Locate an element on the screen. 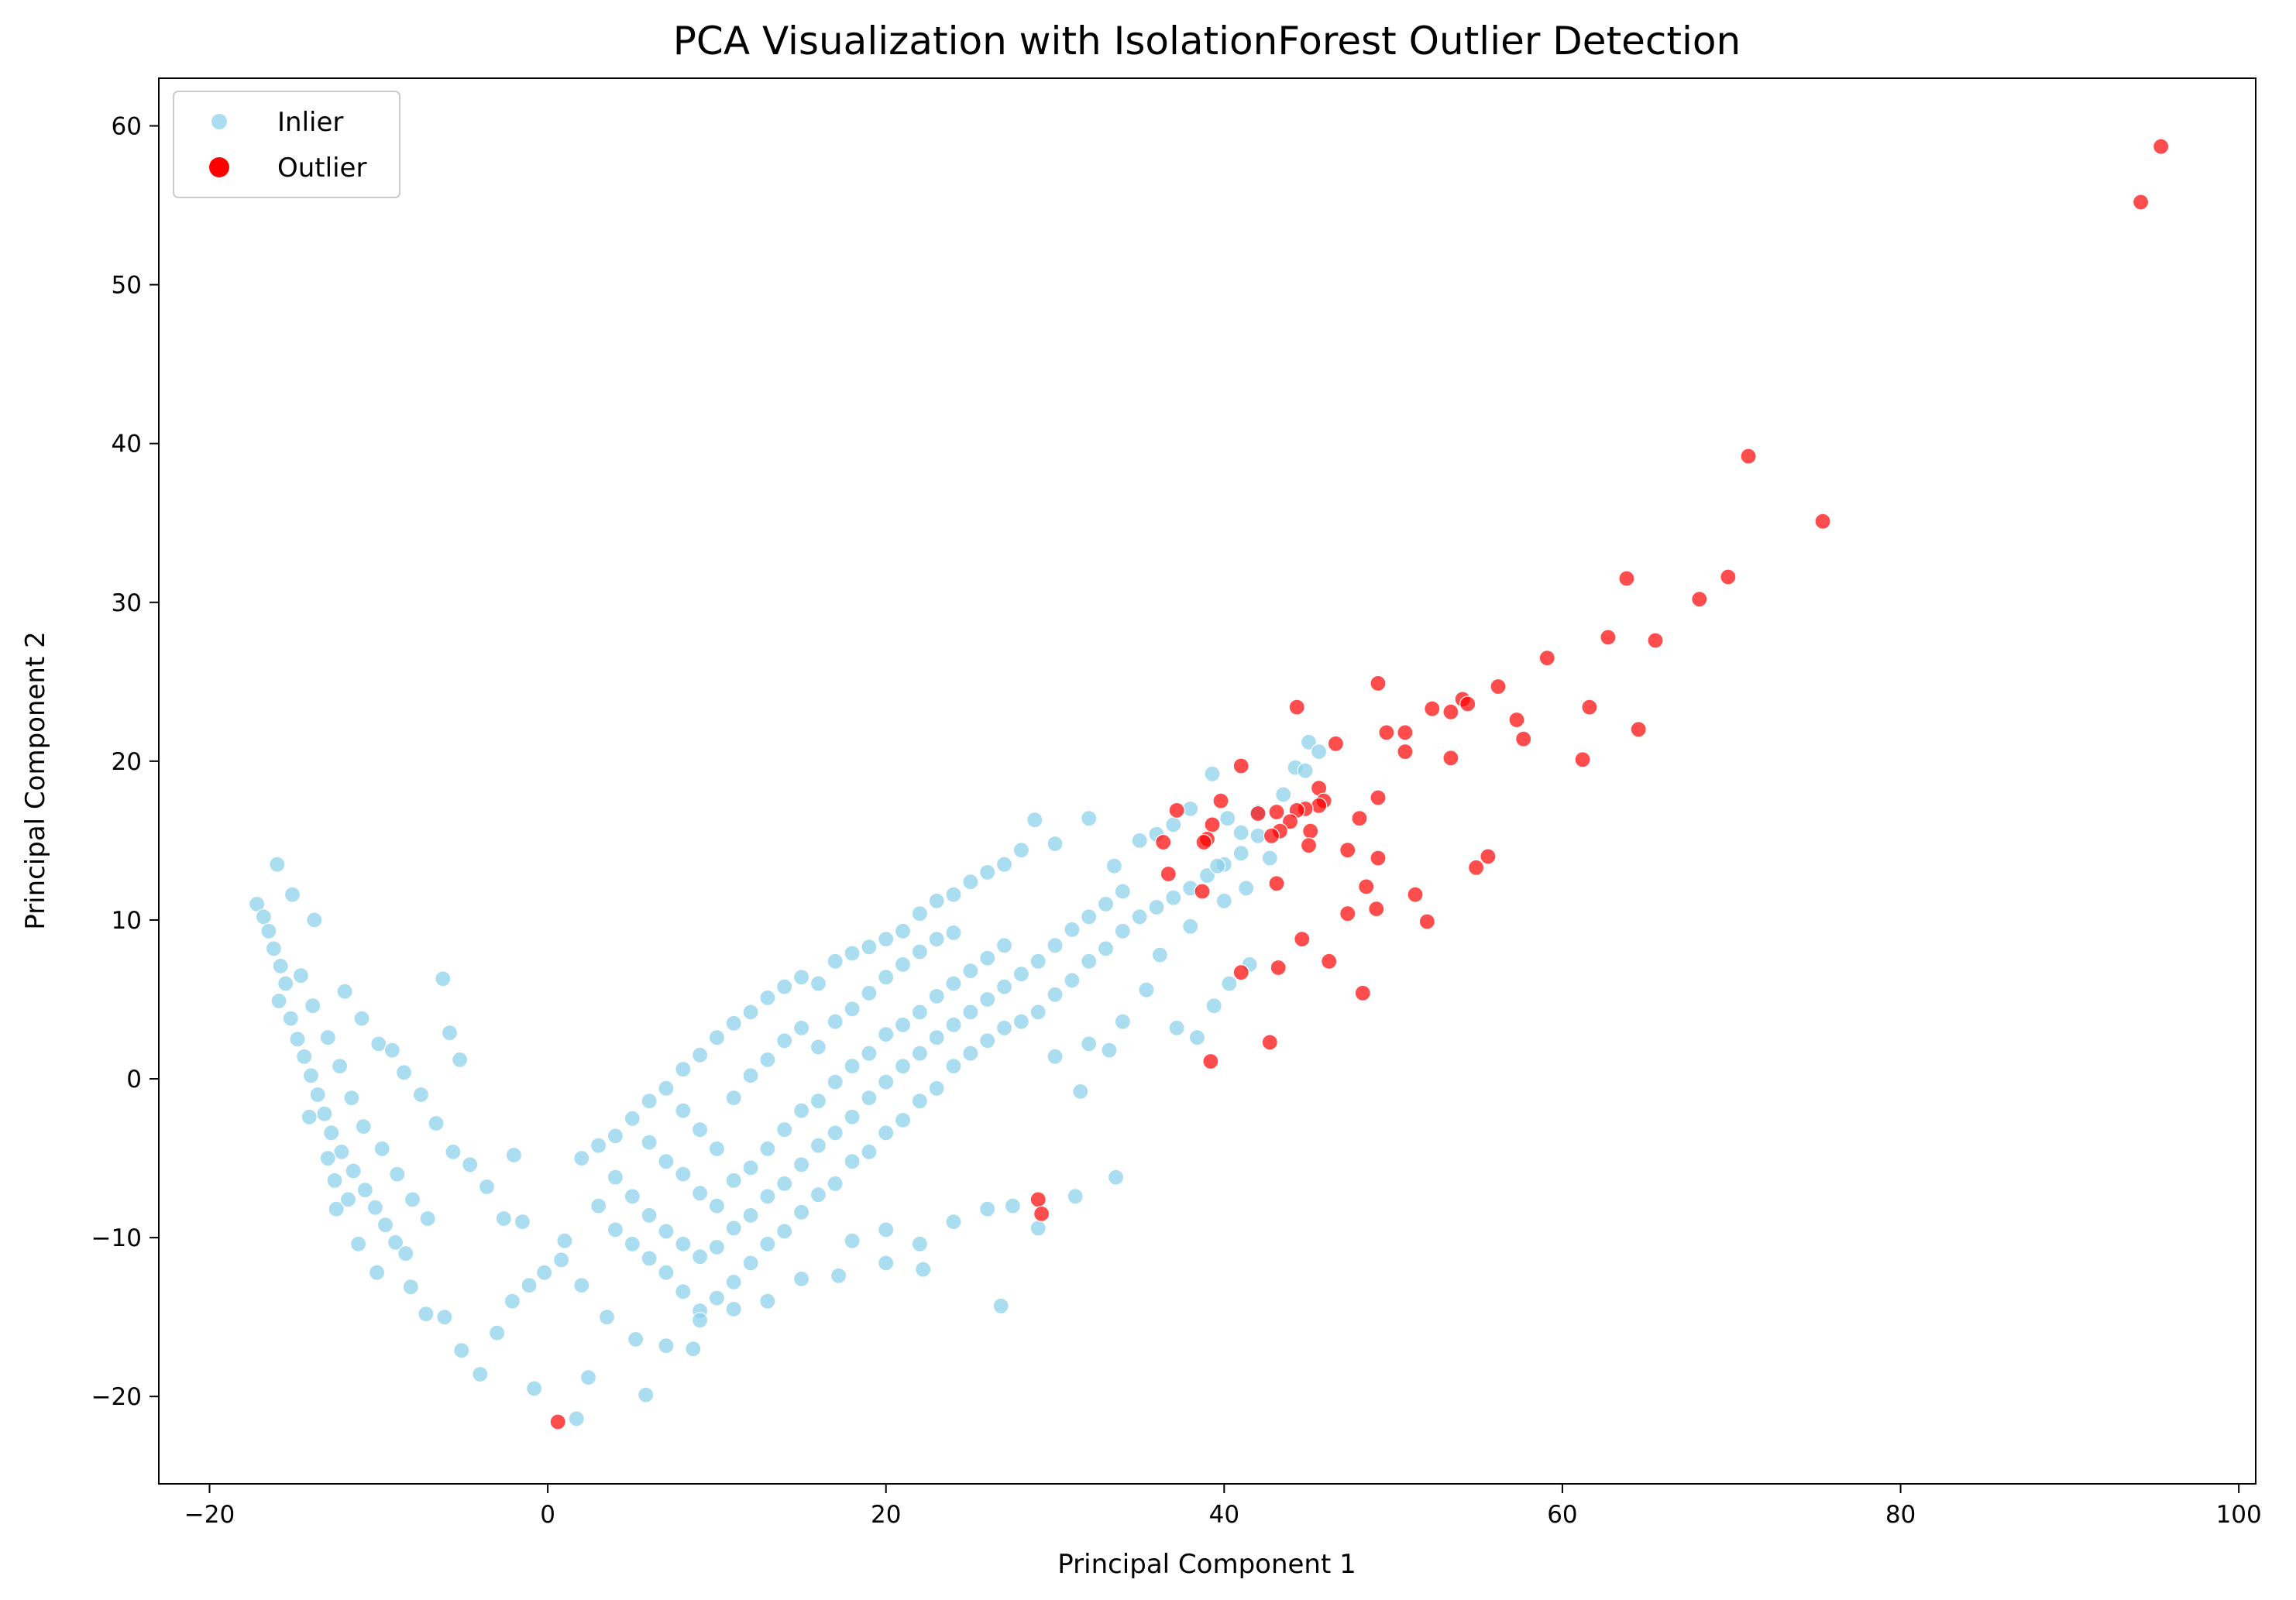 The height and width of the screenshot is (1600, 2296). x-tick-label: 60 is located at coordinates (1562, 1515).